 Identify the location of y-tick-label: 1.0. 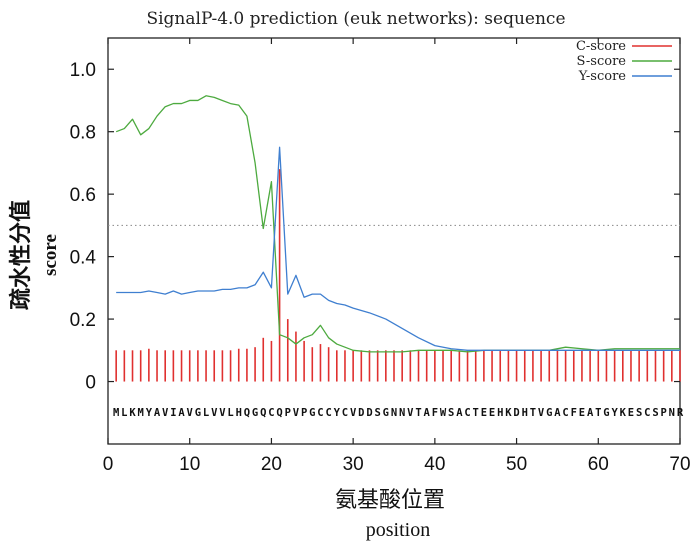
(83, 70).